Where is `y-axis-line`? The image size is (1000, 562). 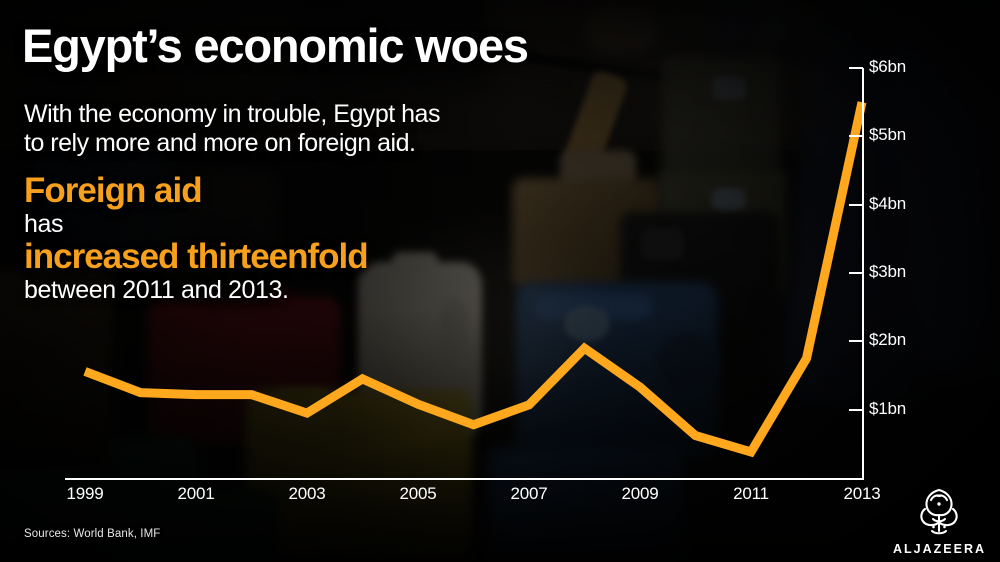 y-axis-line is located at coordinates (863, 274).